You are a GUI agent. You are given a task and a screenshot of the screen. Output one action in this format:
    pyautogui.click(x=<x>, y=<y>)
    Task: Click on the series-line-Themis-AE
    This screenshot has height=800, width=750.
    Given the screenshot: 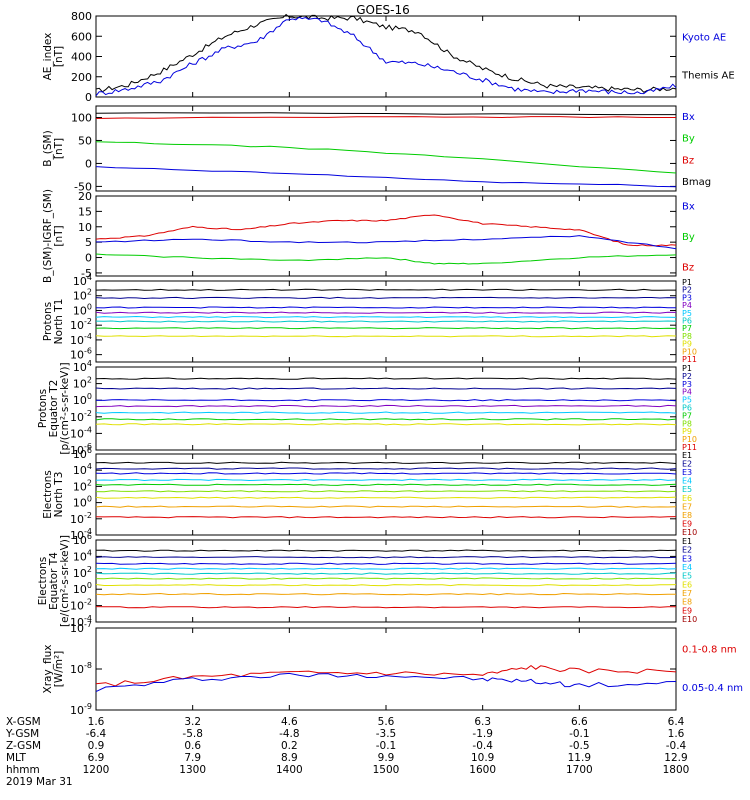 What is the action you would take?
    pyautogui.click(x=386, y=53)
    